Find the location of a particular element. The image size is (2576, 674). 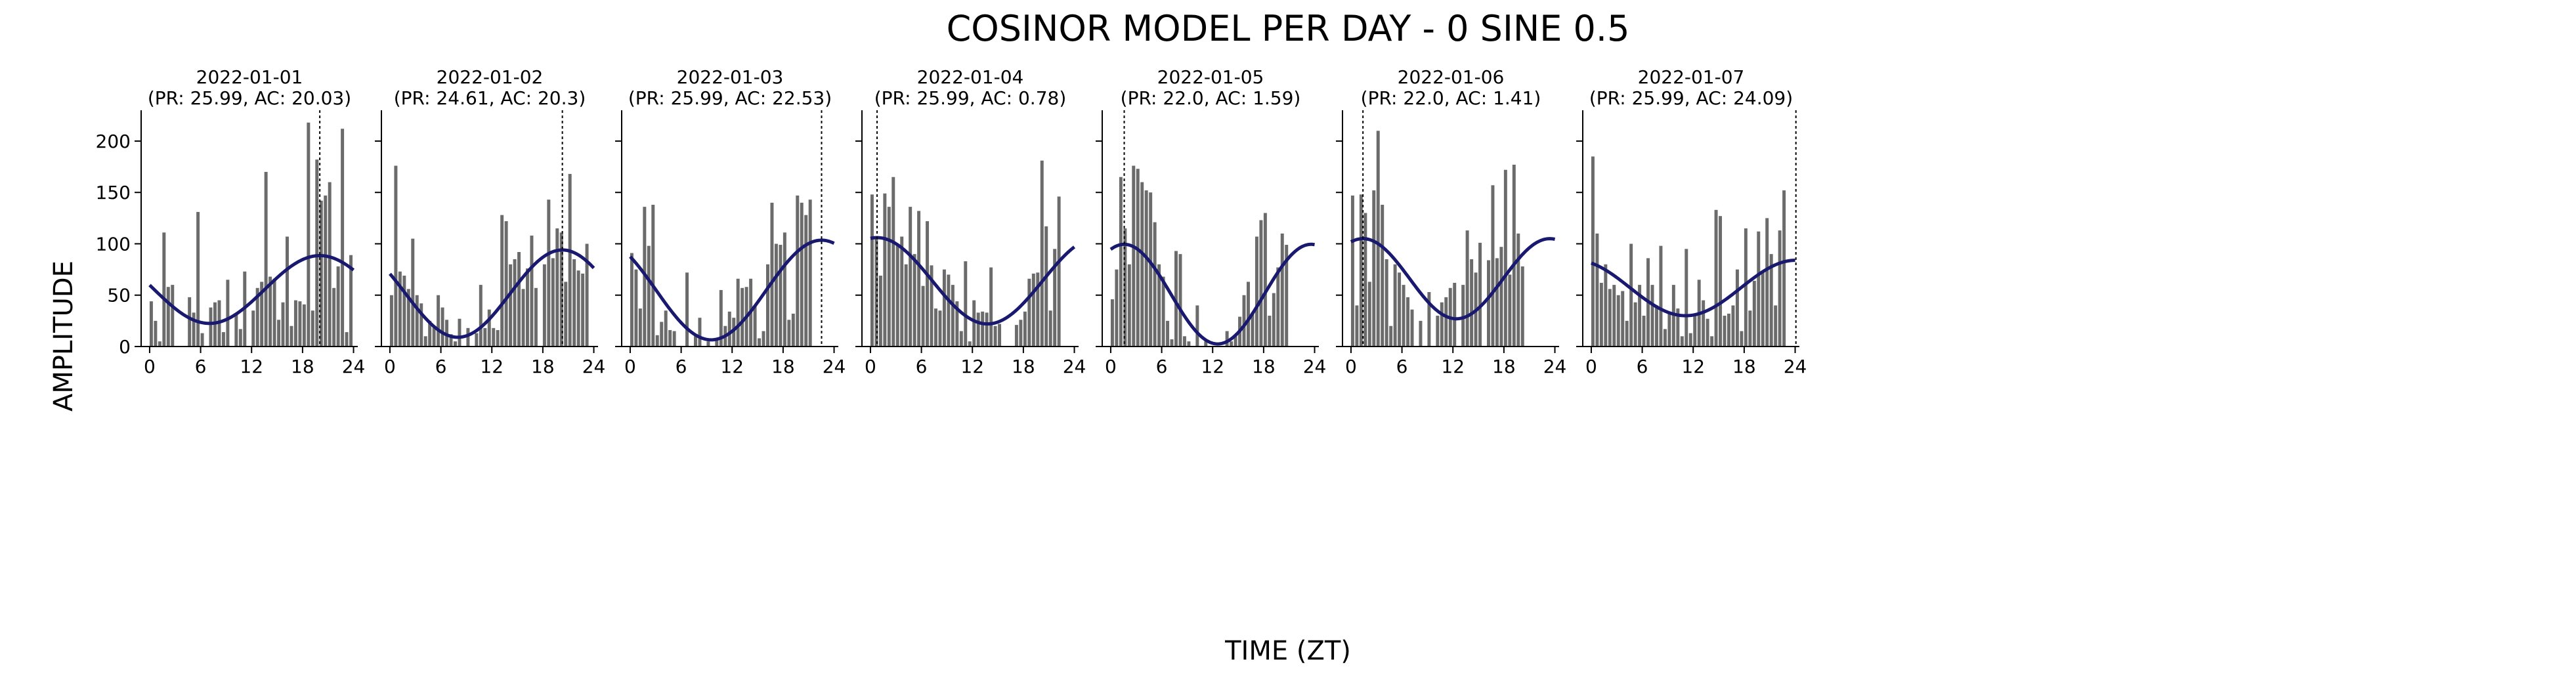

figure-xlabel: TIME (ZT) is located at coordinates (1287, 651).